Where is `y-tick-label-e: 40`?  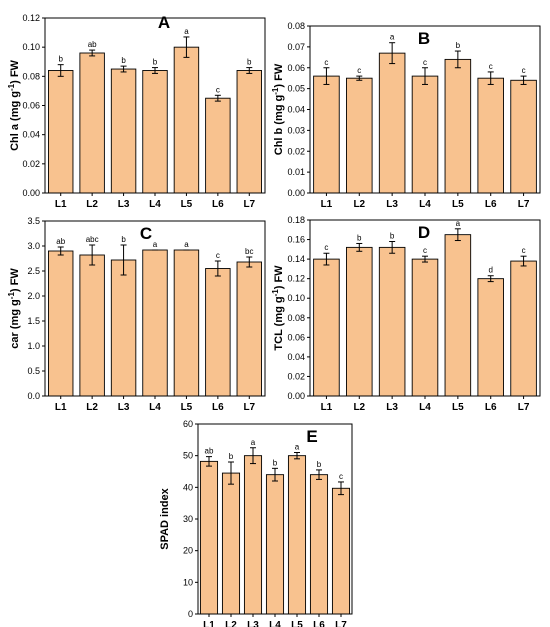 y-tick-label-e: 40 is located at coordinates (188, 487).